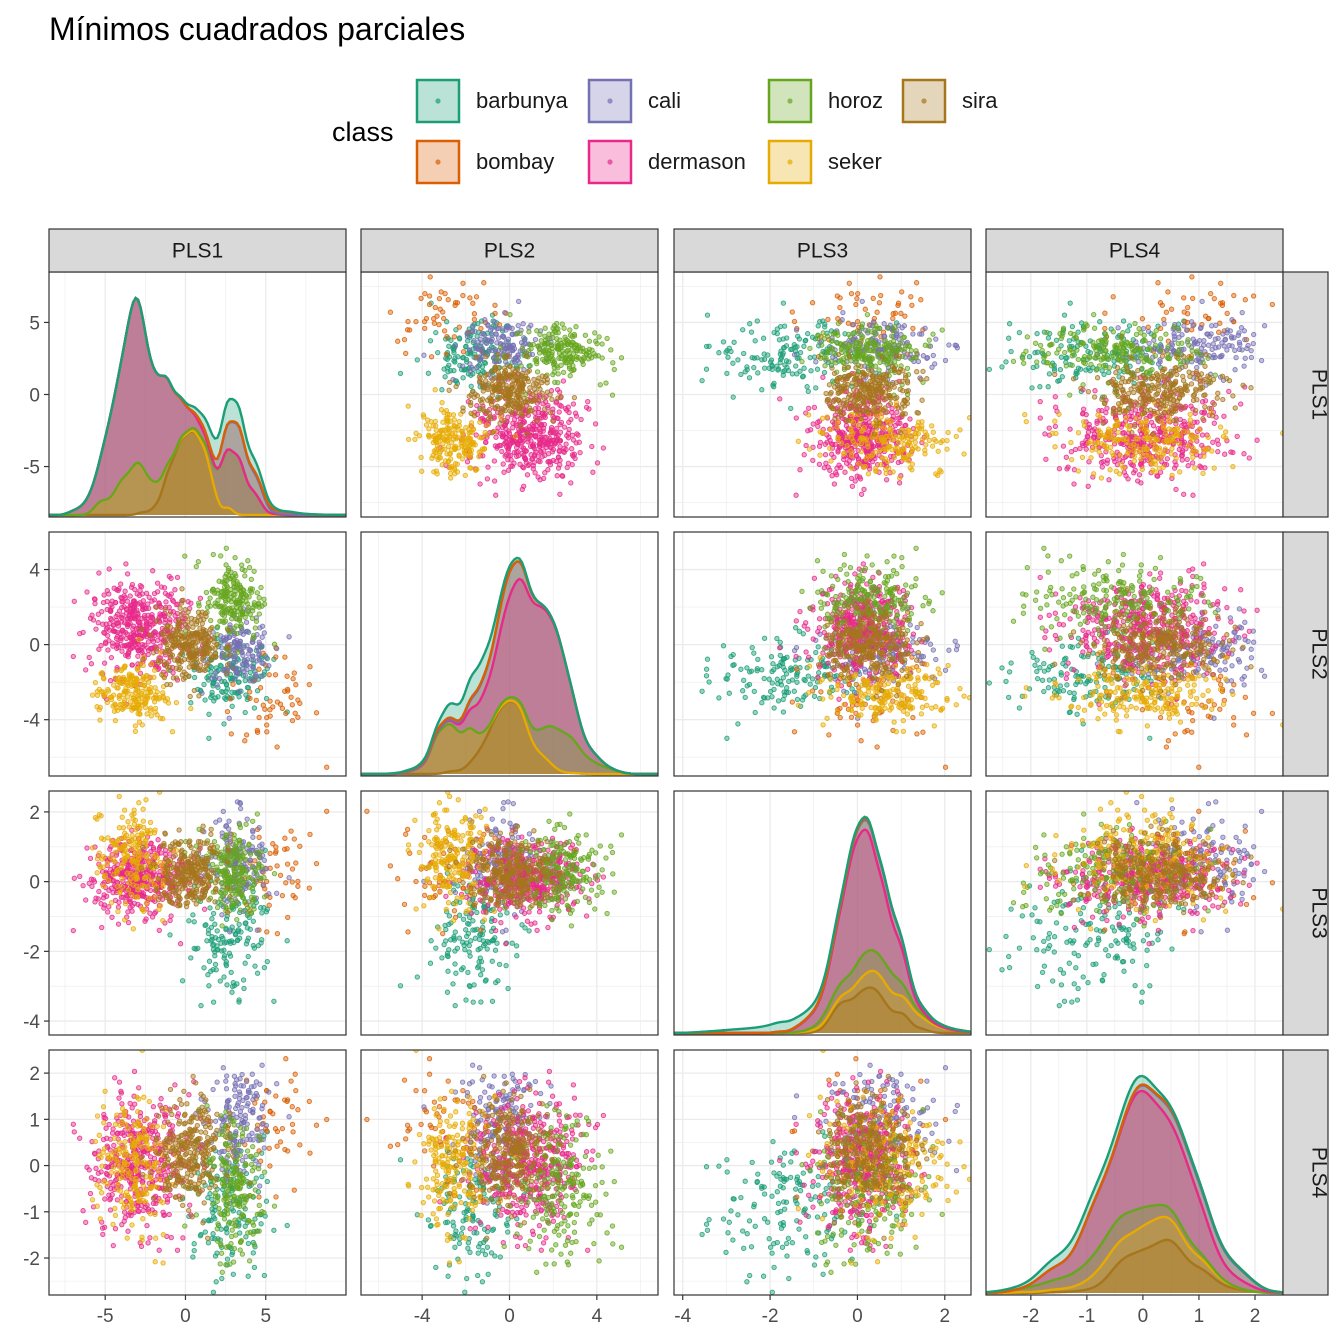 The width and height of the screenshot is (1344, 1344). I want to click on panel-pls2-pls1, so click(197, 654).